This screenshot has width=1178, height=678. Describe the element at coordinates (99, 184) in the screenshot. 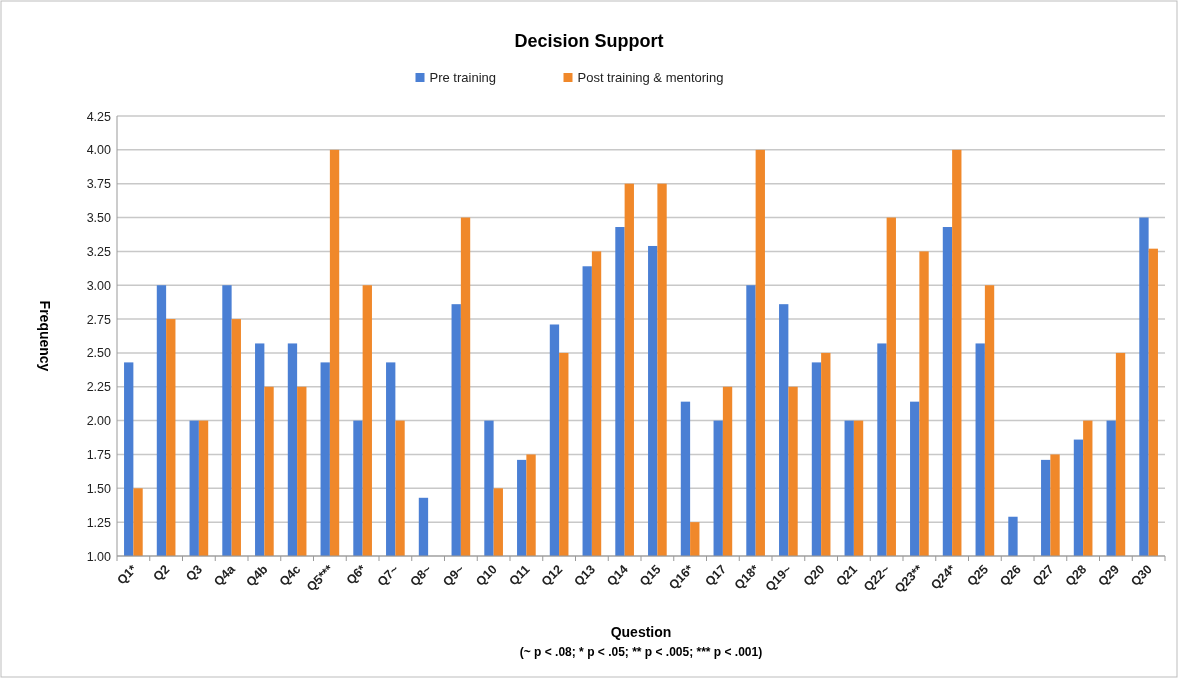

I see `y-tick-label: 3.75` at that location.